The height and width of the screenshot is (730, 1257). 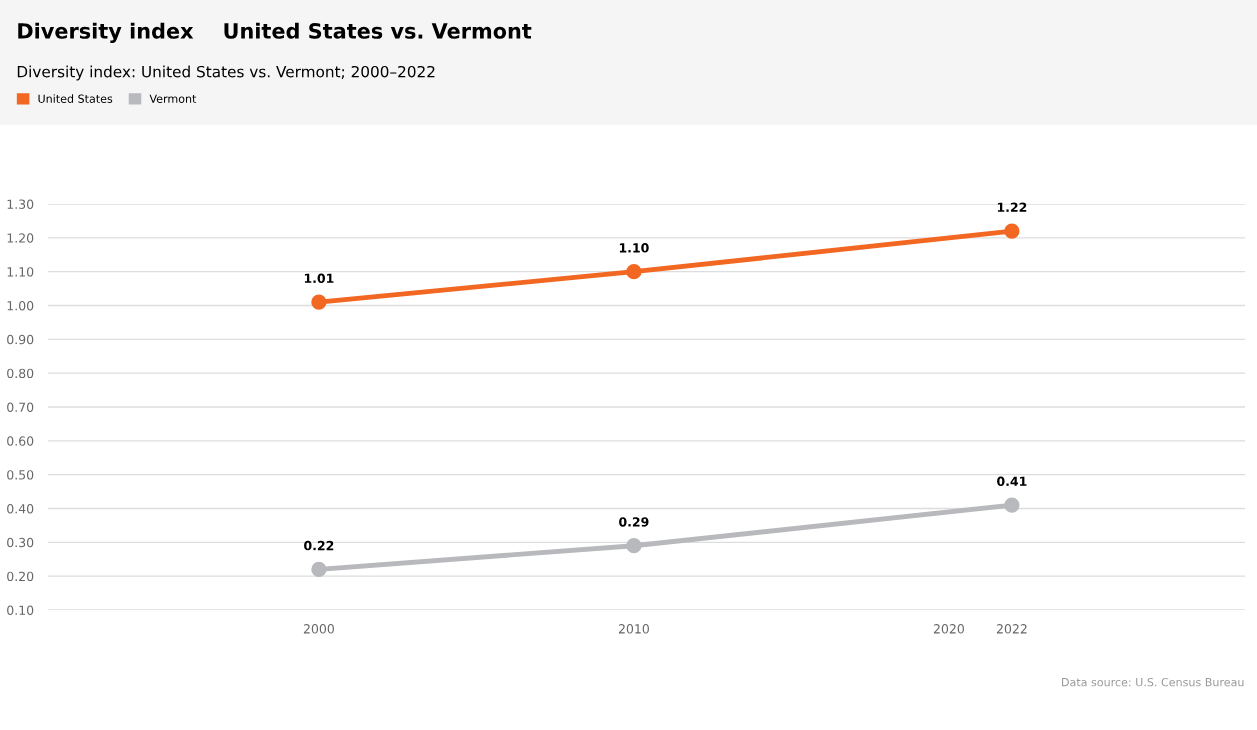 I want to click on y-tick-label: 0.90, so click(x=20, y=339).